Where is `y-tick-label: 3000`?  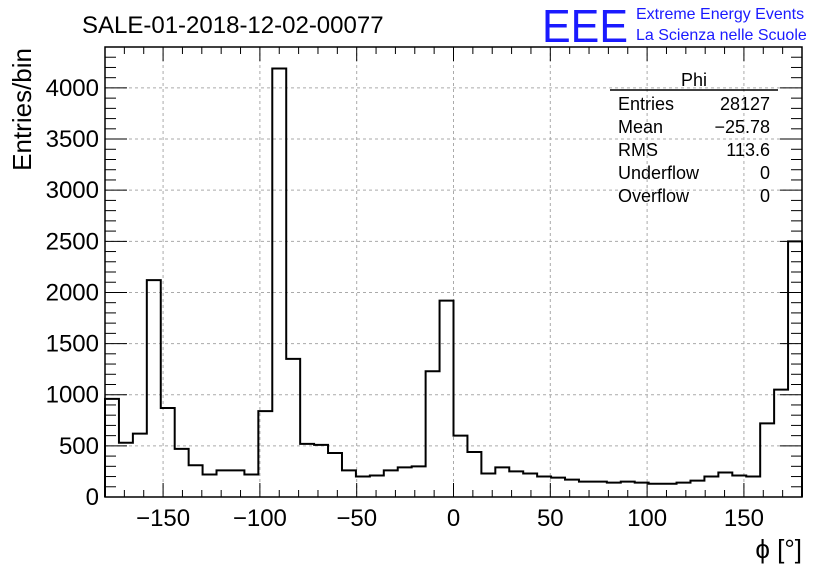 y-tick-label: 3000 is located at coordinates (72, 190).